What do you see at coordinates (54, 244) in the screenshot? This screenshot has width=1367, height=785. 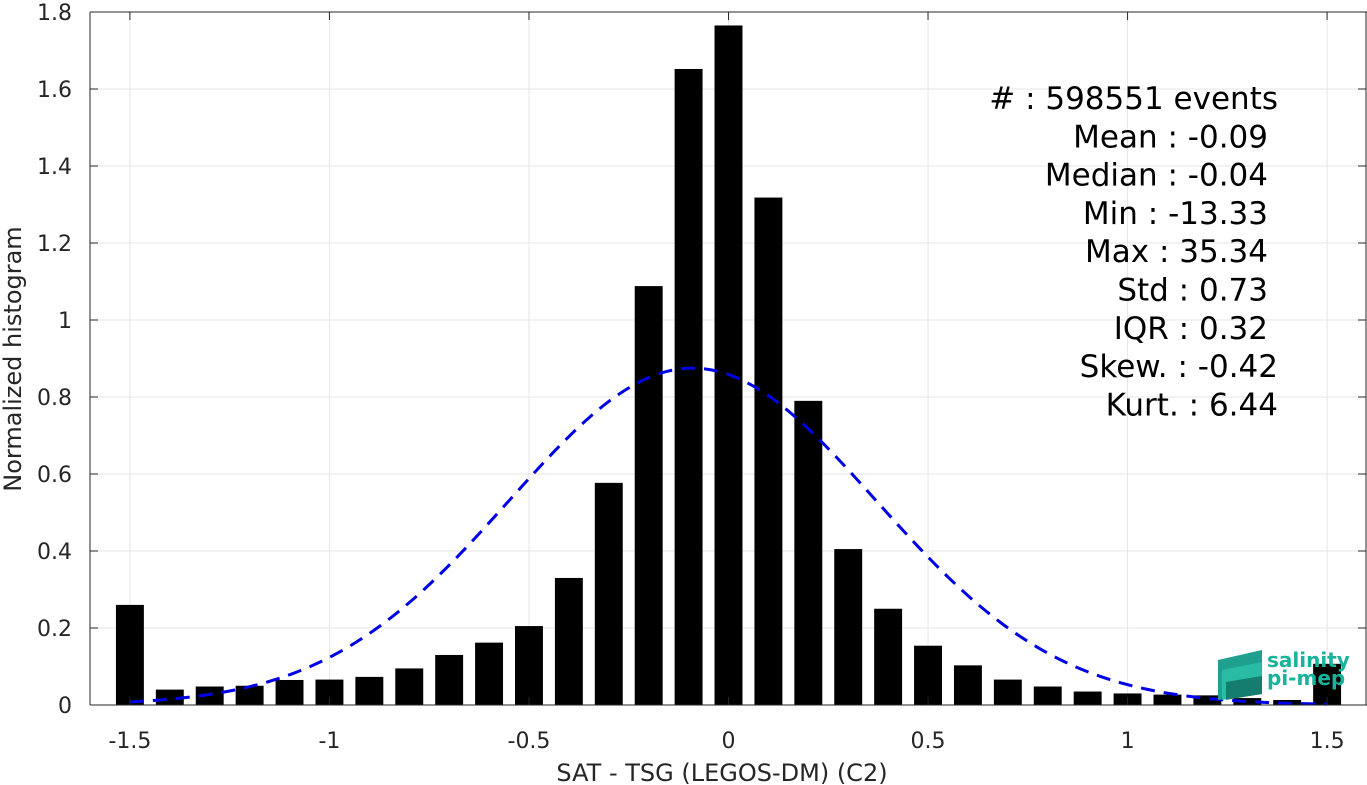 I see `y-tick-label: 1.2` at bounding box center [54, 244].